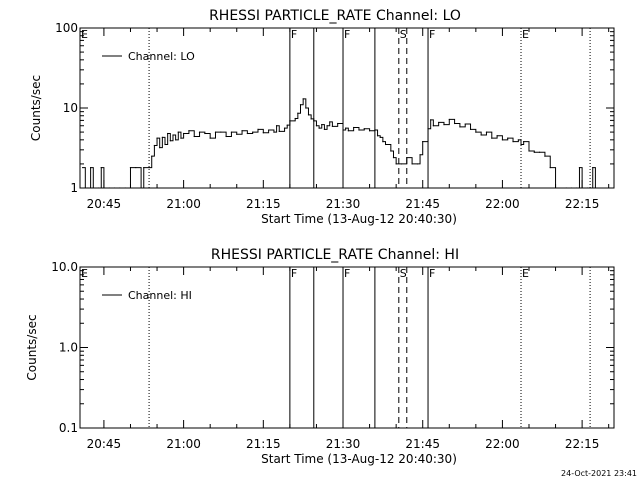 The image size is (640, 480). Describe the element at coordinates (335, 255) in the screenshot. I see `chart-title: RHESSI PARTICLE_RATE Channel: HI` at that location.